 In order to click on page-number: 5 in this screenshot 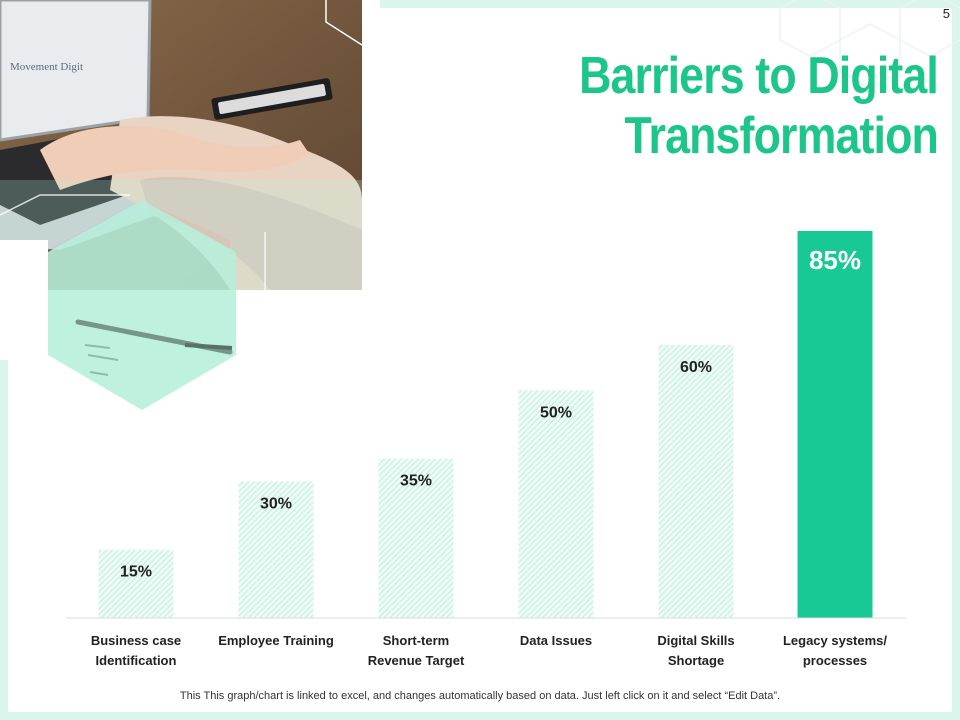, I will do `click(946, 13)`.